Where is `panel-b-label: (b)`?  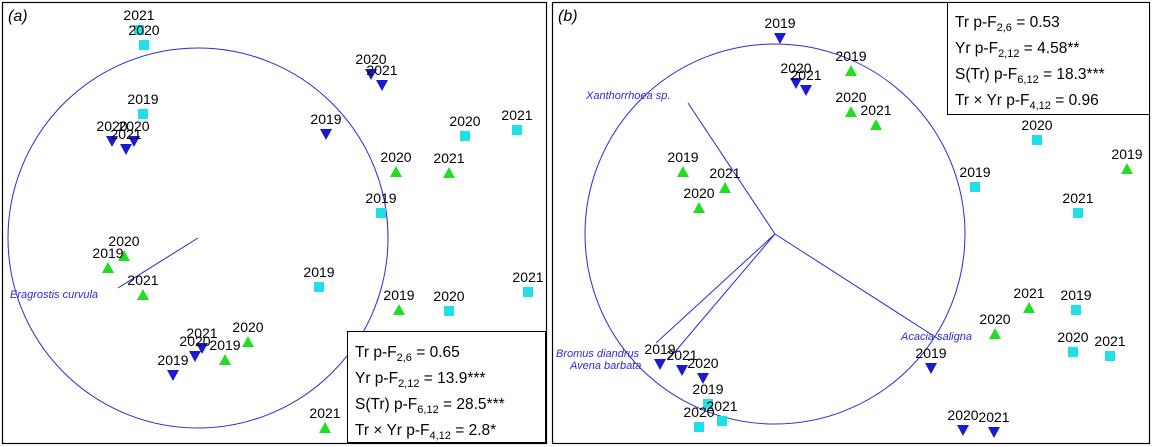
panel-b-label: (b) is located at coordinates (568, 16).